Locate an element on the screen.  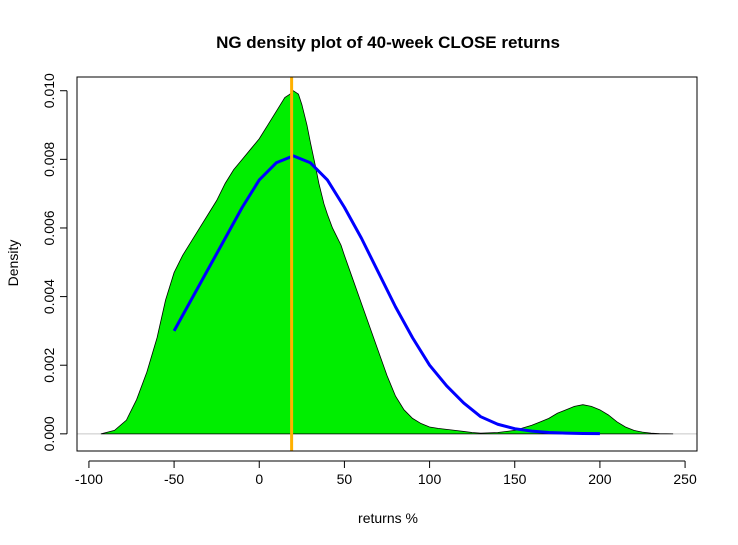
y-tick-label: 0.010 is located at coordinates (49, 90).